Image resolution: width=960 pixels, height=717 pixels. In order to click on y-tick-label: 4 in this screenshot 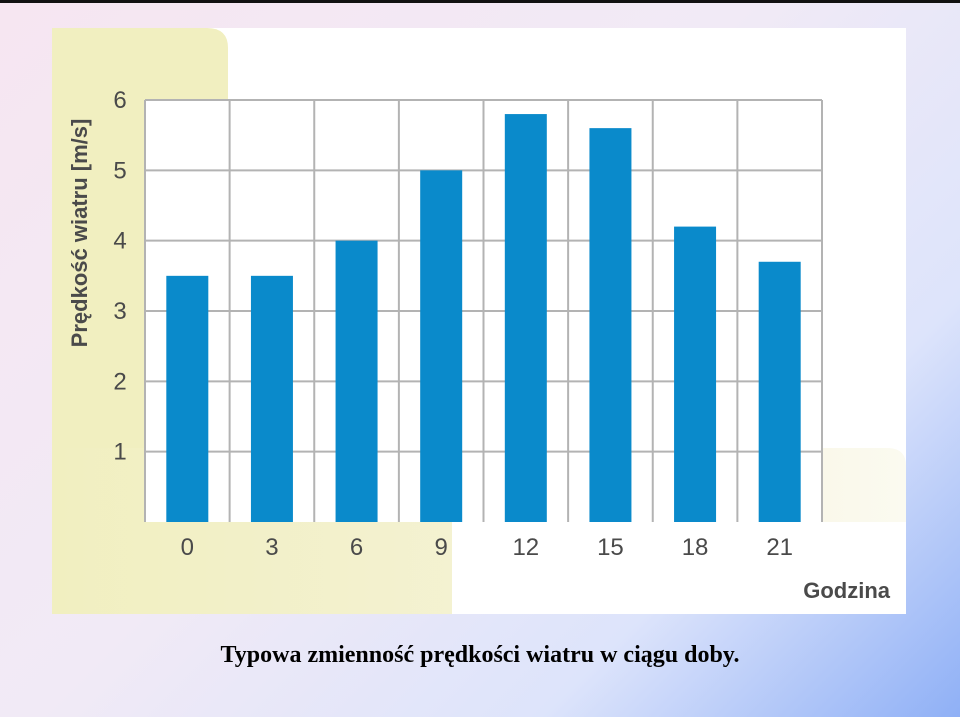, I will do `click(119, 241)`.